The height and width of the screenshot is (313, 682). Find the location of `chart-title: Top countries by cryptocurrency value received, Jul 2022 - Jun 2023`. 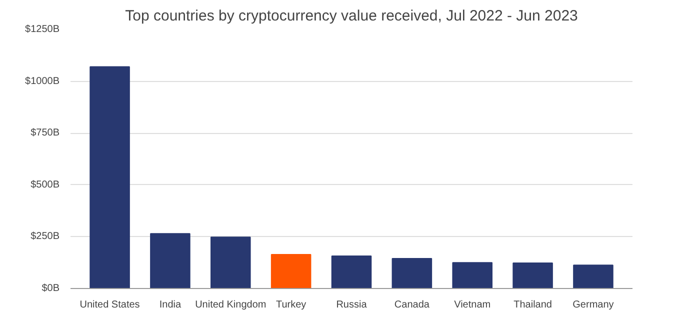

chart-title: Top countries by cryptocurrency value received, Jul 2022 - Jun 2023 is located at coordinates (351, 16).